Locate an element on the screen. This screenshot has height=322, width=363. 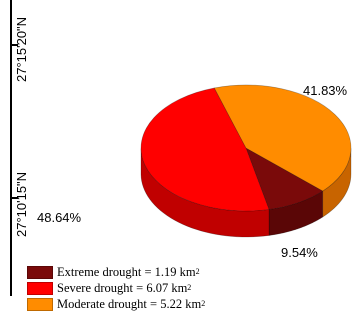
lat-tick-bottom is located at coordinates (14, 198).